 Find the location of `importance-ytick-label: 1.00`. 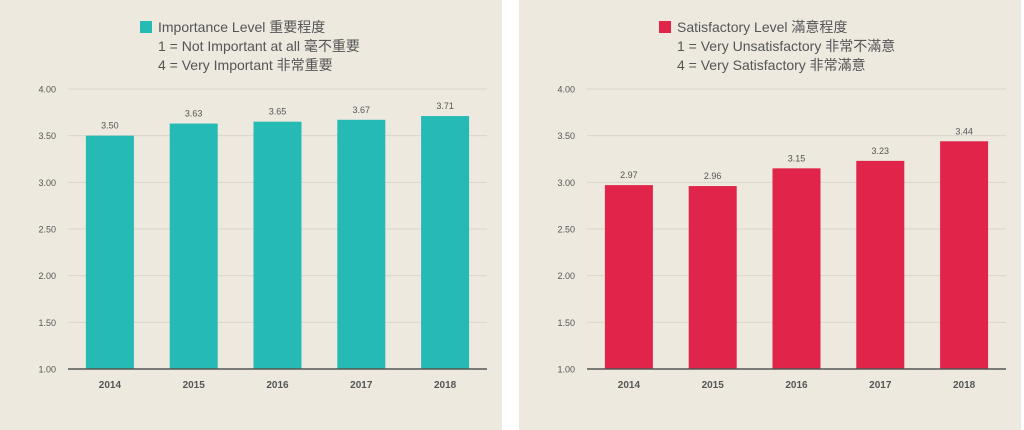

importance-ytick-label: 1.00 is located at coordinates (47, 370).